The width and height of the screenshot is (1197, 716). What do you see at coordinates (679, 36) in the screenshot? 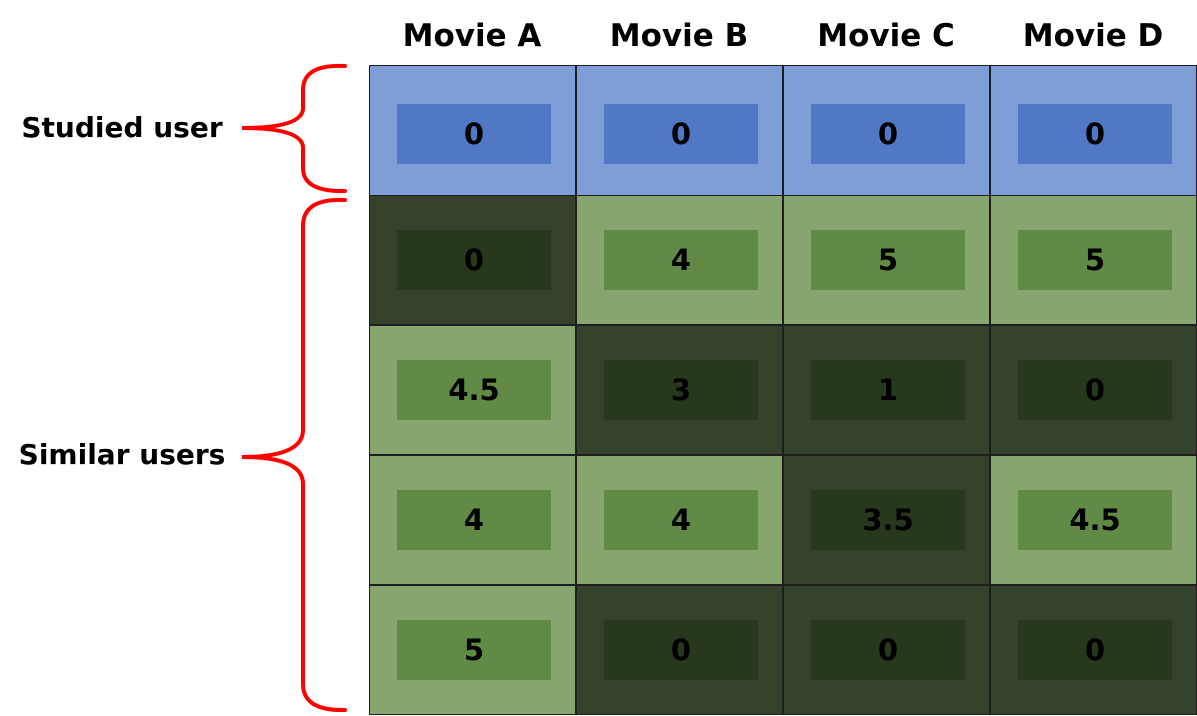
I see `column-header-movie-b: Movie B` at bounding box center [679, 36].